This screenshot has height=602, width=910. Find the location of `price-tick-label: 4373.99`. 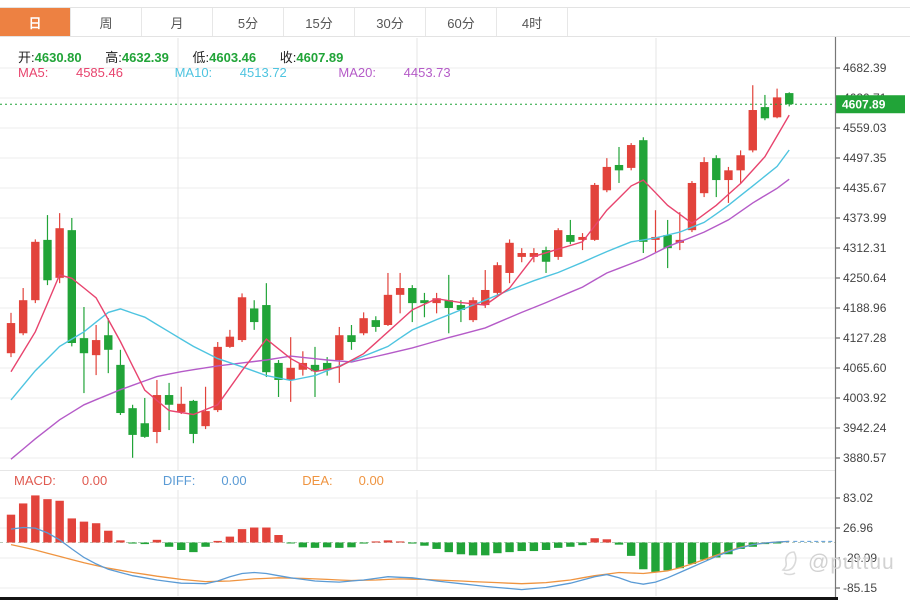

price-tick-label: 4373.99 is located at coordinates (865, 218).